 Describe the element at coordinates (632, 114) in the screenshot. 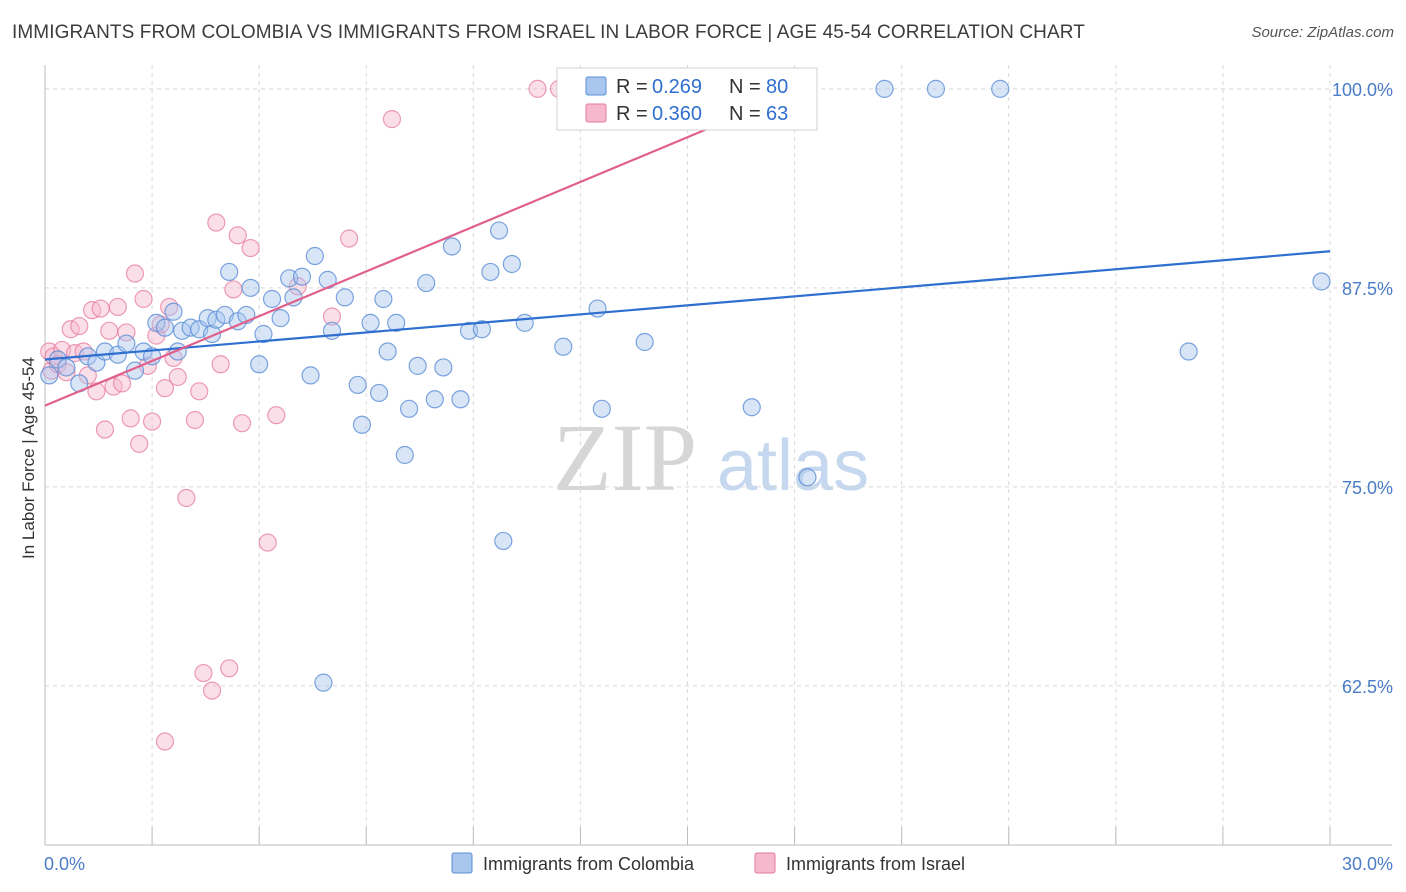

I see `legend-israel-r-label: R =` at that location.